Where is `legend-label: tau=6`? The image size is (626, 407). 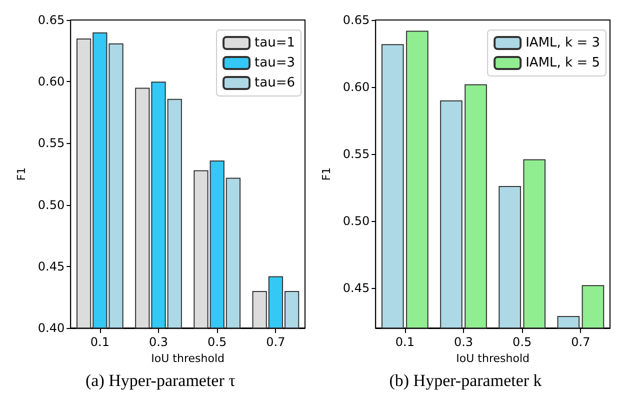 legend-label: tau=6 is located at coordinates (274, 83).